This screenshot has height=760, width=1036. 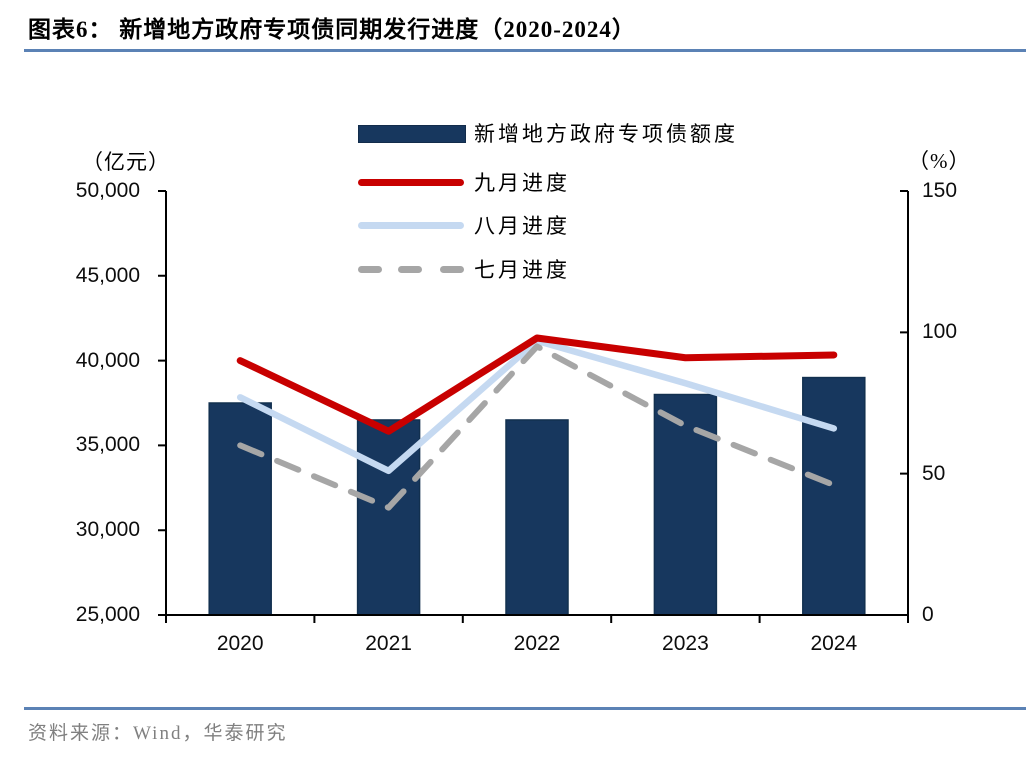 I want to click on right-axis-tick-label: 50, so click(x=934, y=473).